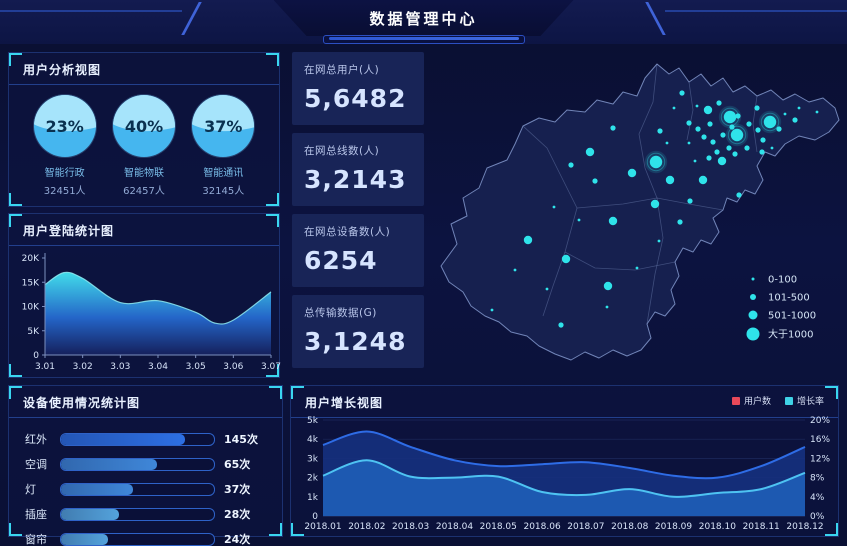  What do you see at coordinates (33, 332) in the screenshot?
I see `login-y-tick: 5K` at bounding box center [33, 332].